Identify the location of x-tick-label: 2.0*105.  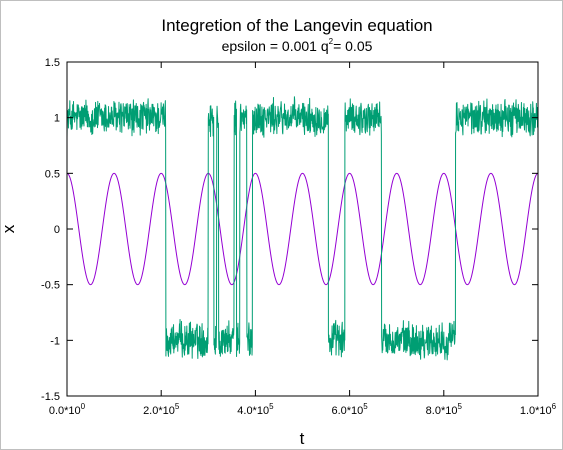
(161, 409).